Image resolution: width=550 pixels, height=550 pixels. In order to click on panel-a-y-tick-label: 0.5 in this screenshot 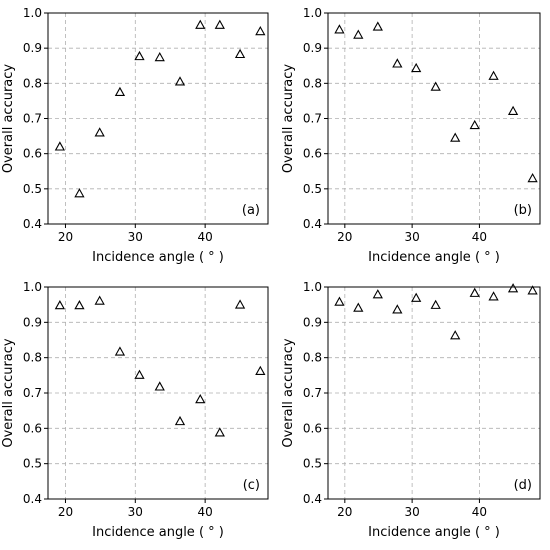, I will do `click(32, 189)`.